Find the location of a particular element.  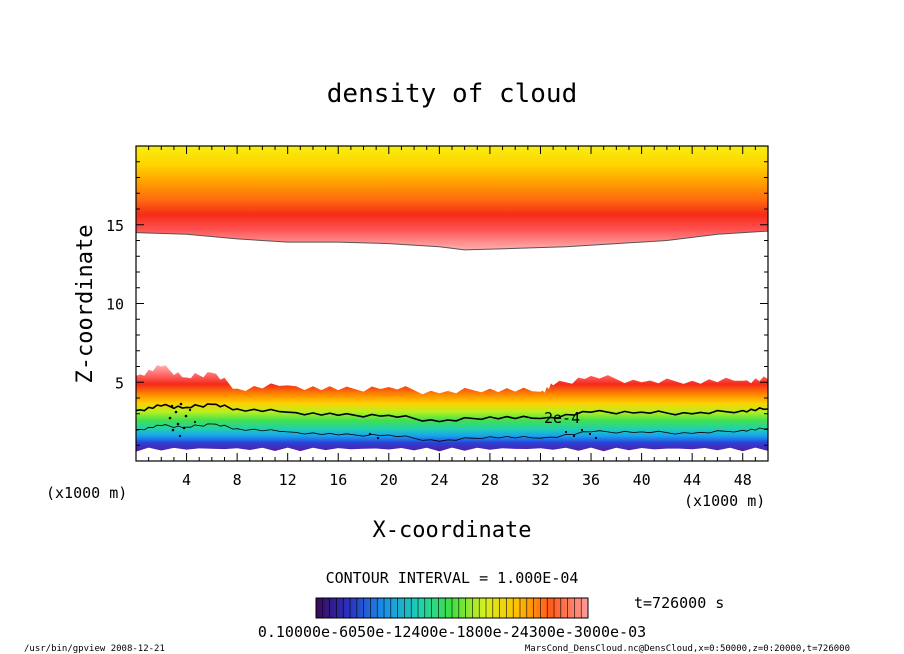

lower-cloud-layer is located at coordinates (452, 408).